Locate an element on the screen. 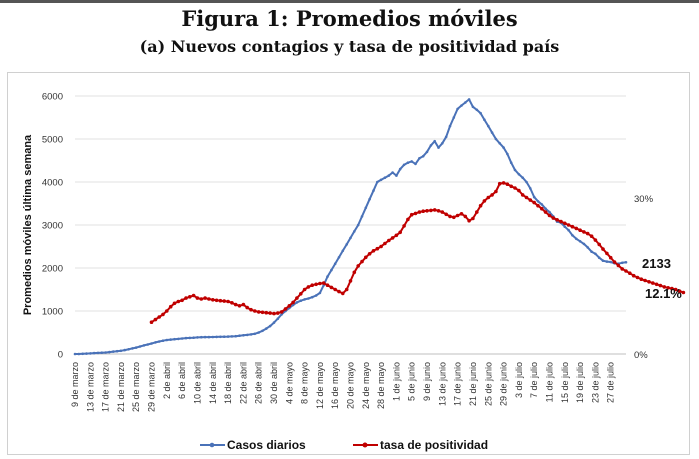 This screenshot has width=699, height=459. legend: Casos diarios tasa de positividad is located at coordinates (344, 445).